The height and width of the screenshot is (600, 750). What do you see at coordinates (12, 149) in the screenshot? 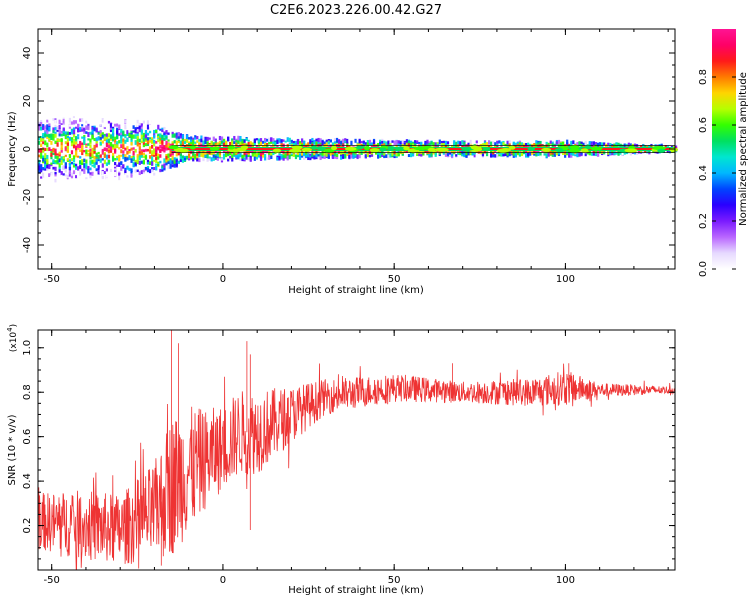
I see `spectrogram-y-label: Frequency (Hz)` at bounding box center [12, 149].